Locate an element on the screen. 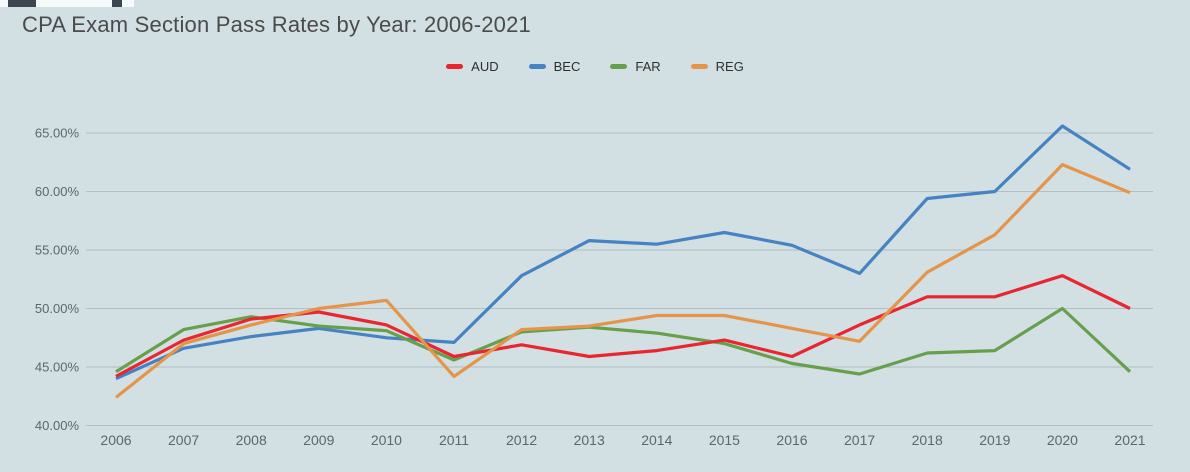  x-axis-tick-label: 2012 is located at coordinates (521, 440).